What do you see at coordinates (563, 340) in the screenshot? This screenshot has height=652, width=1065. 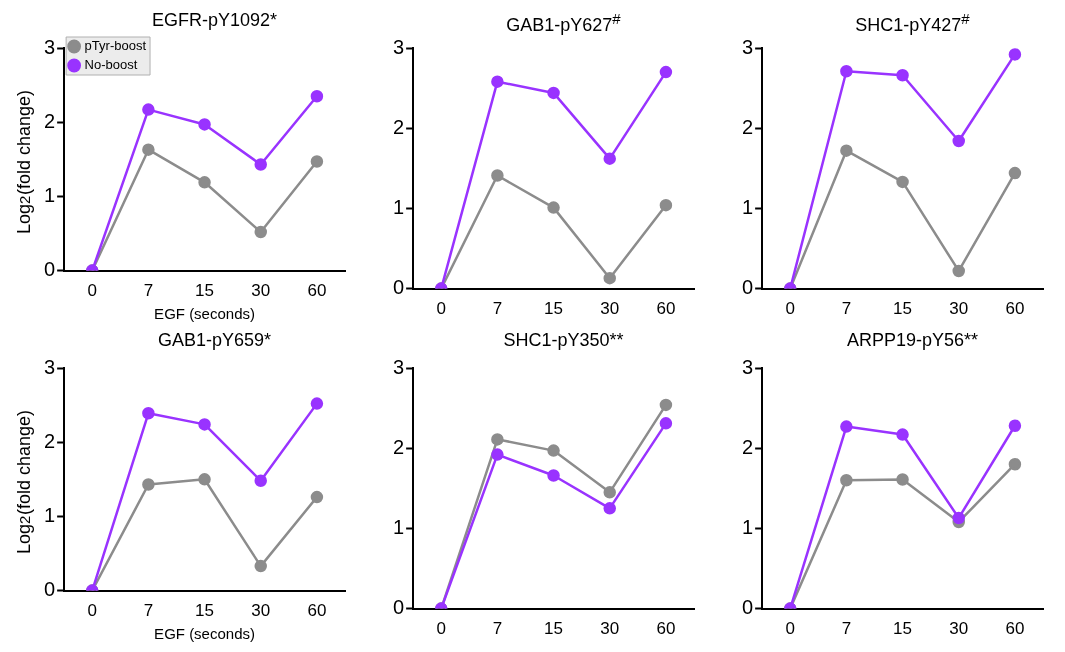 I see `chart-title: SHC1-pY350**` at bounding box center [563, 340].